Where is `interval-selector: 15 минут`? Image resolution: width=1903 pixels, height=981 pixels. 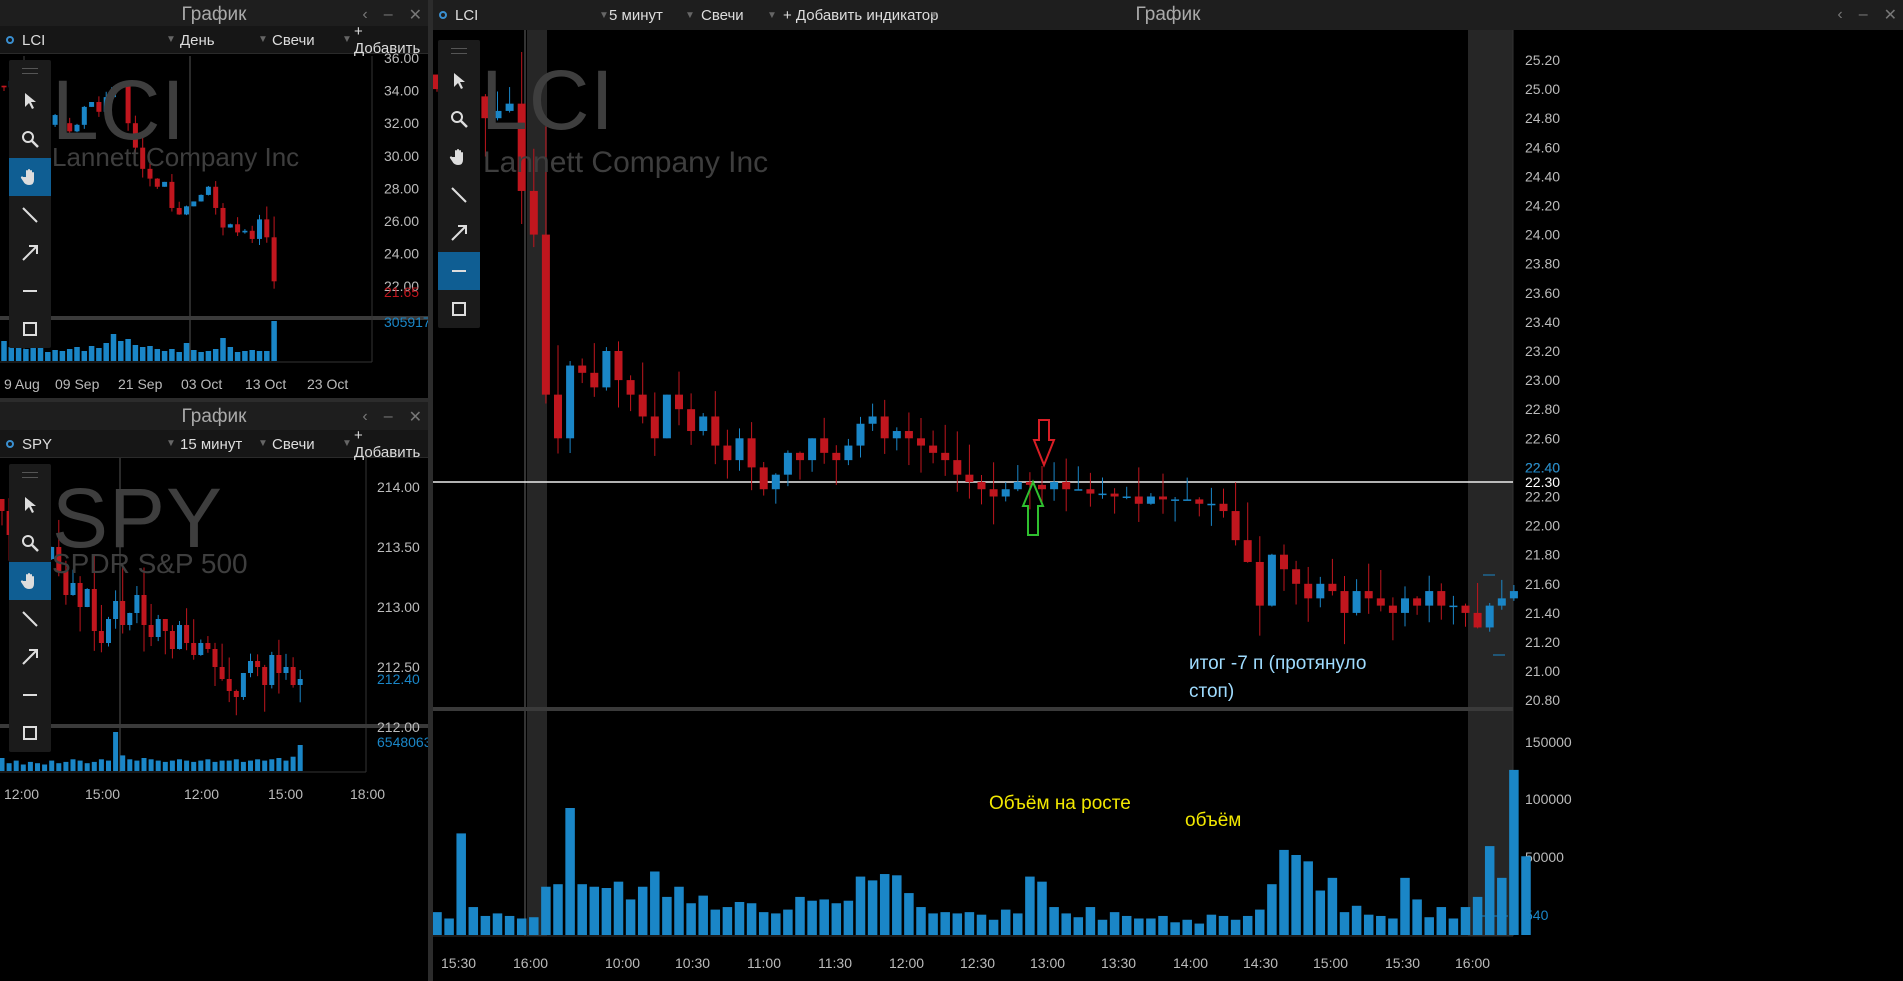 interval-selector: 15 минут is located at coordinates (211, 444).